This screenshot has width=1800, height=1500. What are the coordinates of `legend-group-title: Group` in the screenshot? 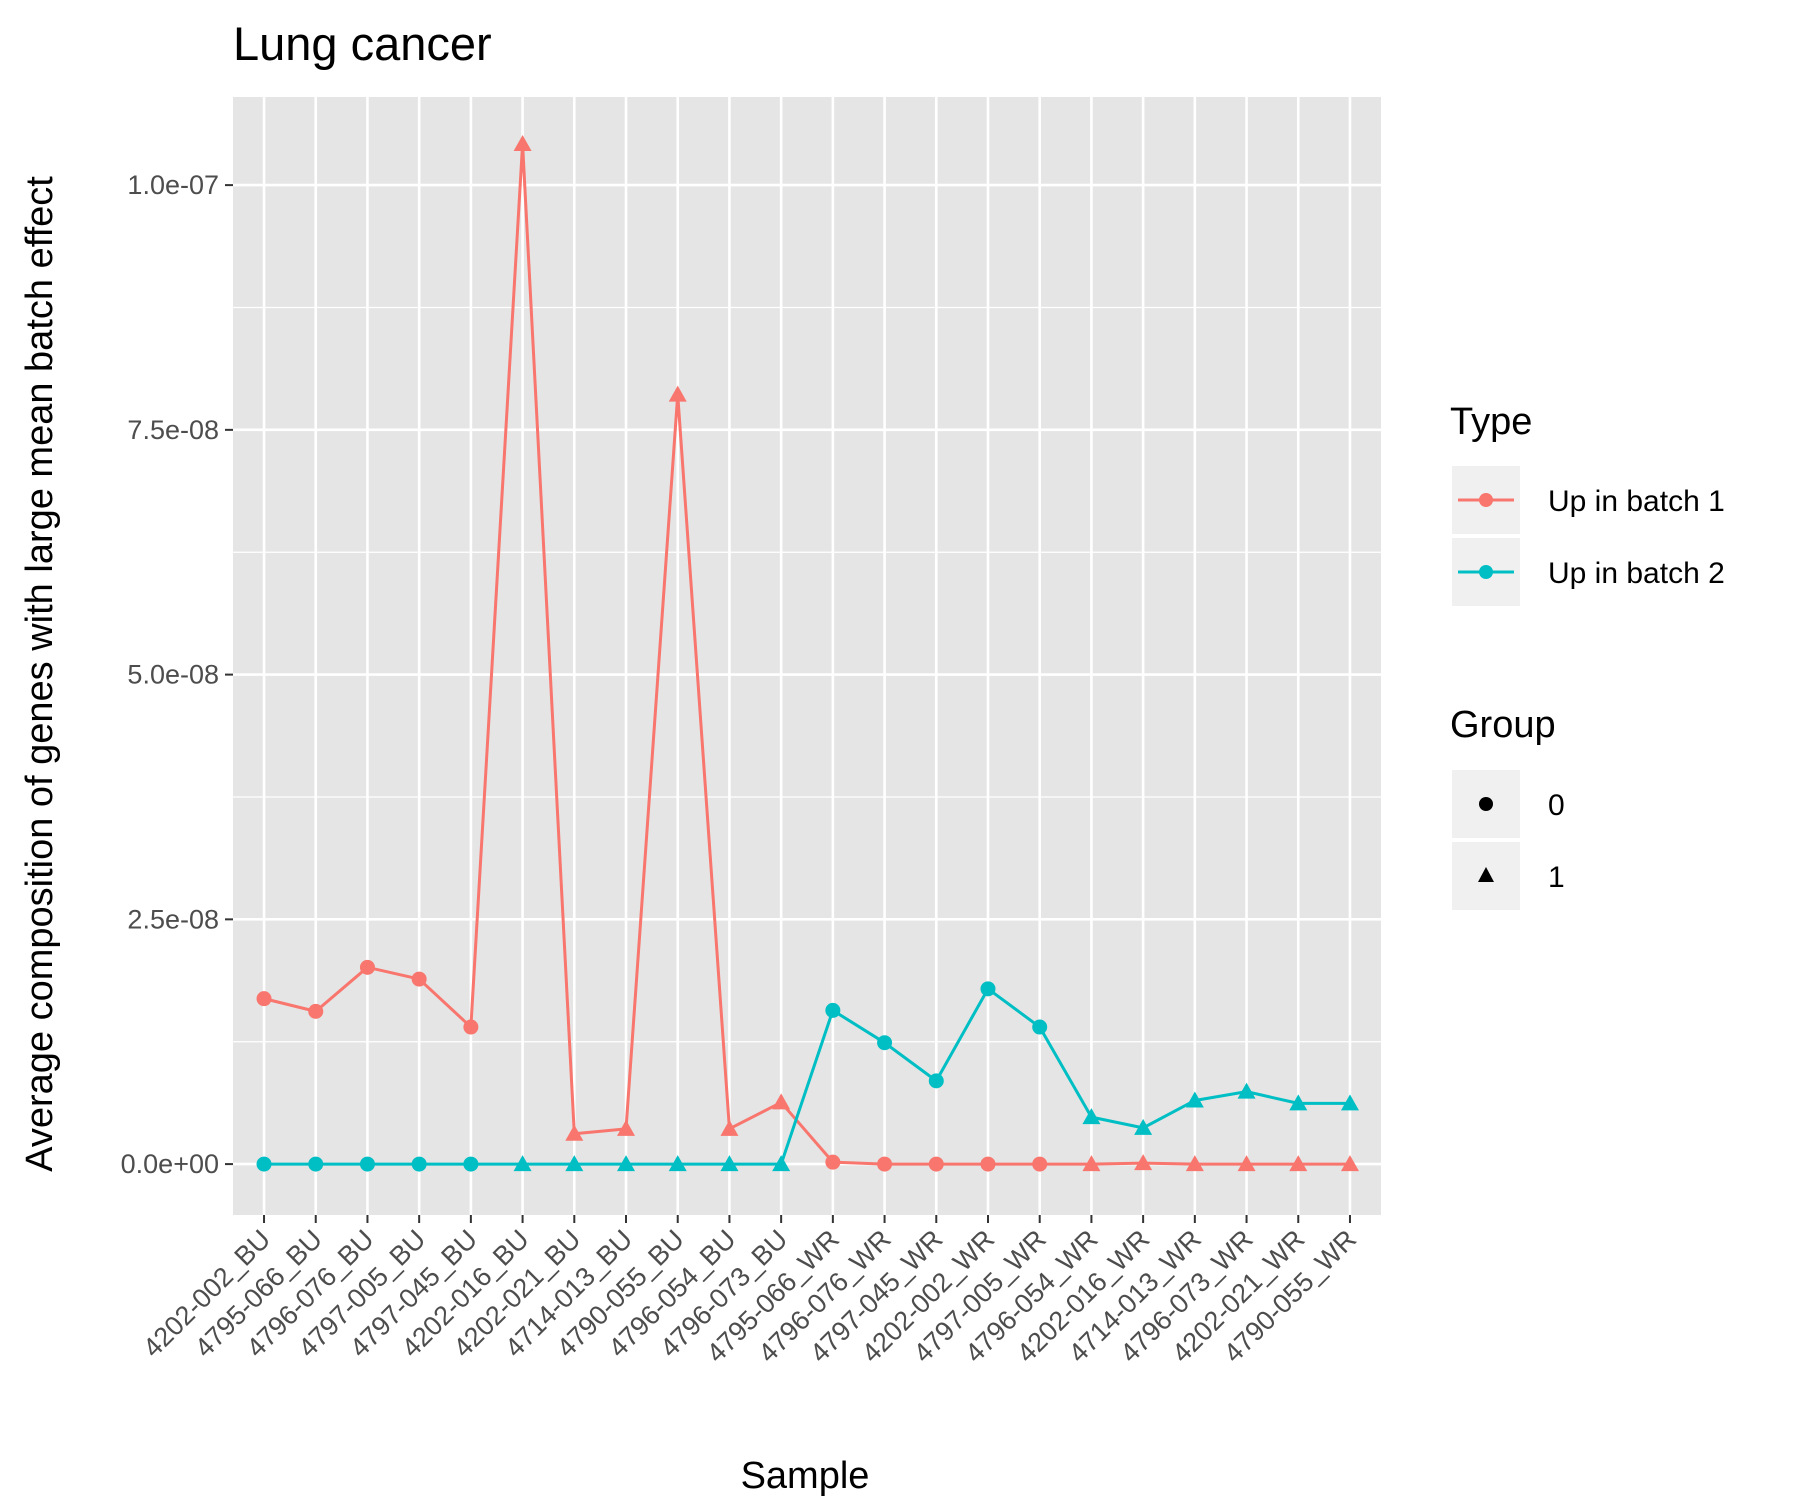 It's located at (1503, 725).